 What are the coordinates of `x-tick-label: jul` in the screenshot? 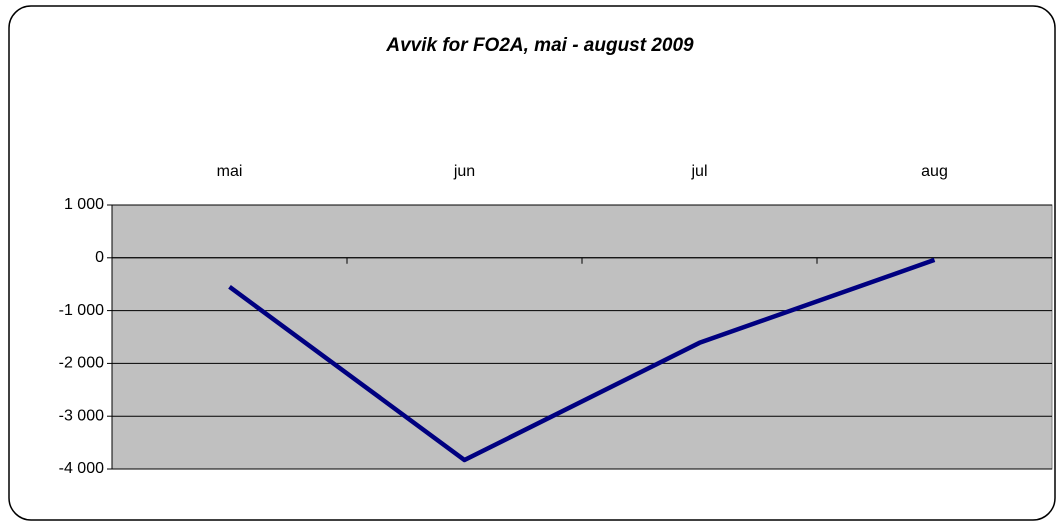 It's located at (698, 171).